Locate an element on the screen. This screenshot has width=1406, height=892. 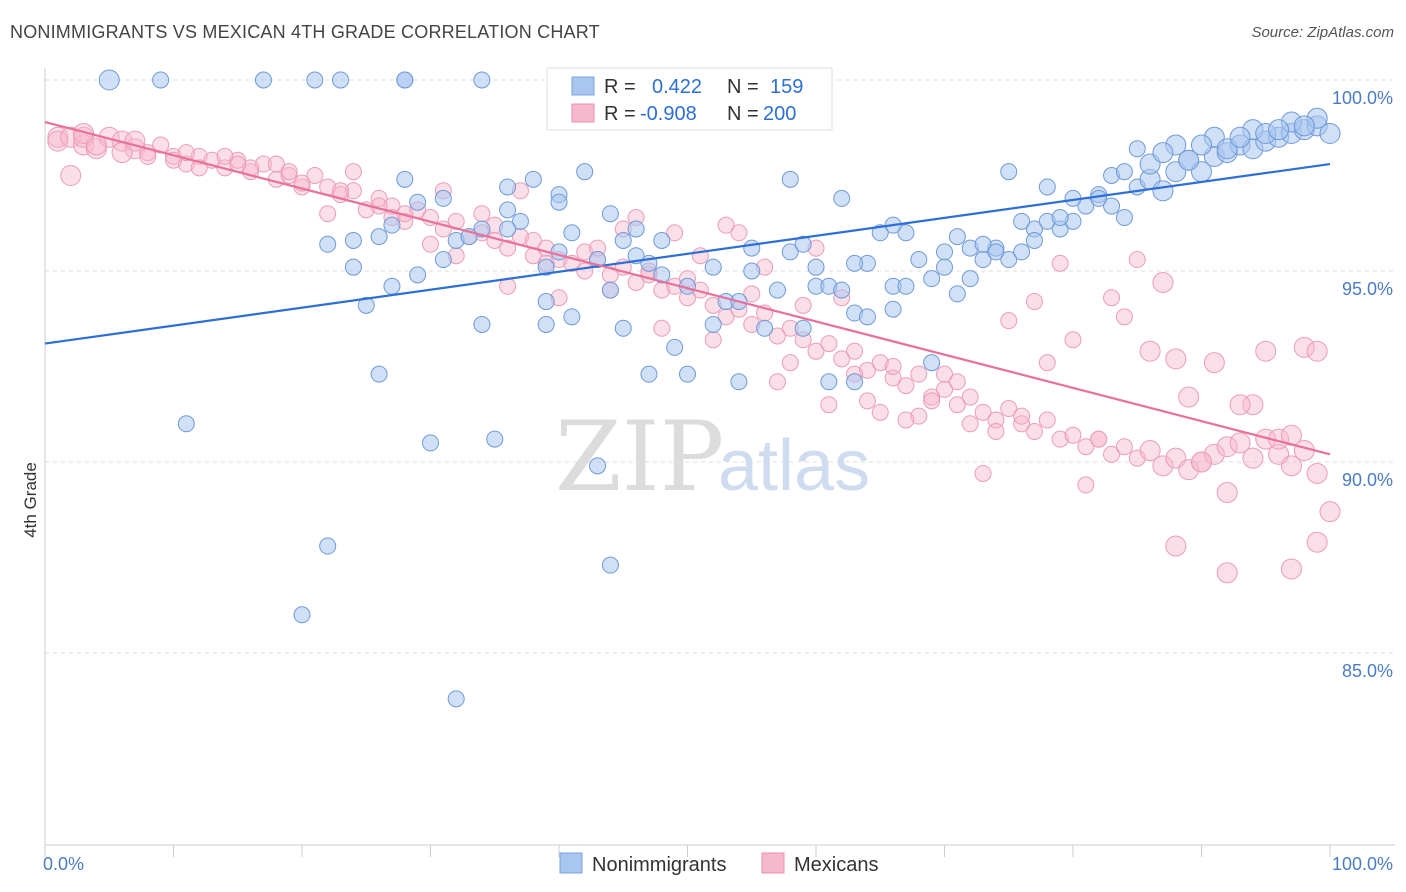
legend-swatch-blue is located at coordinates (583, 86).